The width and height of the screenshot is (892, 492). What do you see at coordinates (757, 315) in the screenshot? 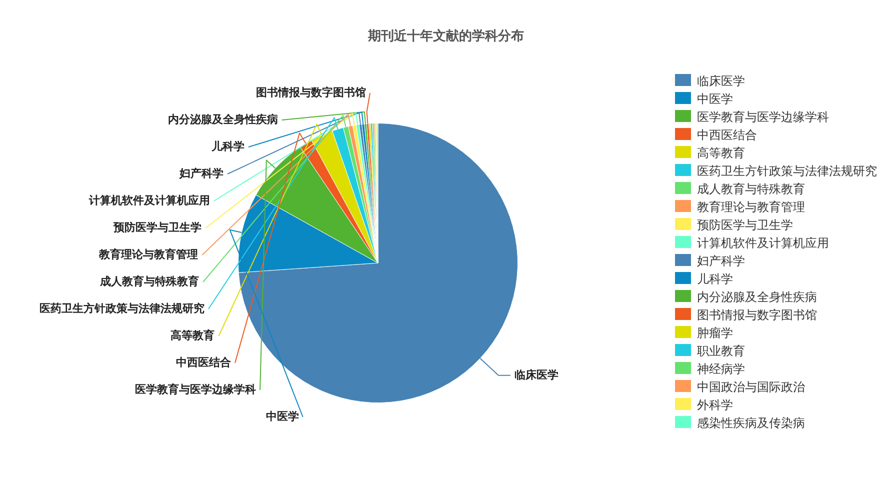
I see `legend-label: 图书情报与数字图书馆` at bounding box center [757, 315].